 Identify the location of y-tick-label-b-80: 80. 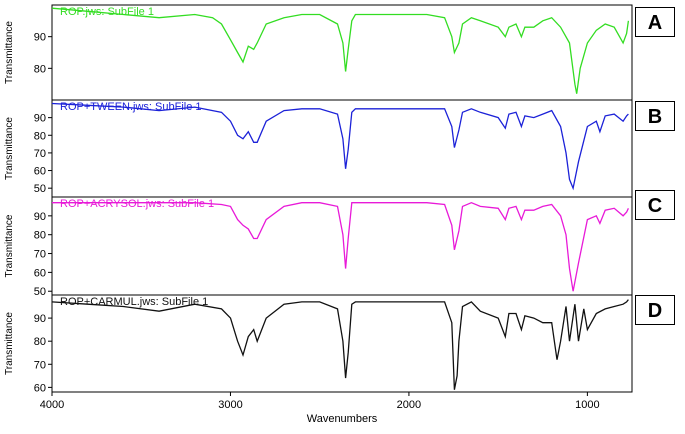
(40, 136).